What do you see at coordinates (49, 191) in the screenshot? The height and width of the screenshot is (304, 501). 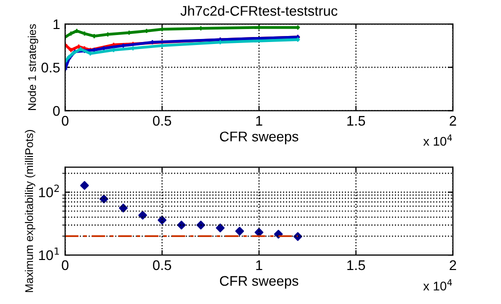 I see `y-tick-label: 10$^{2}$` at bounding box center [49, 191].